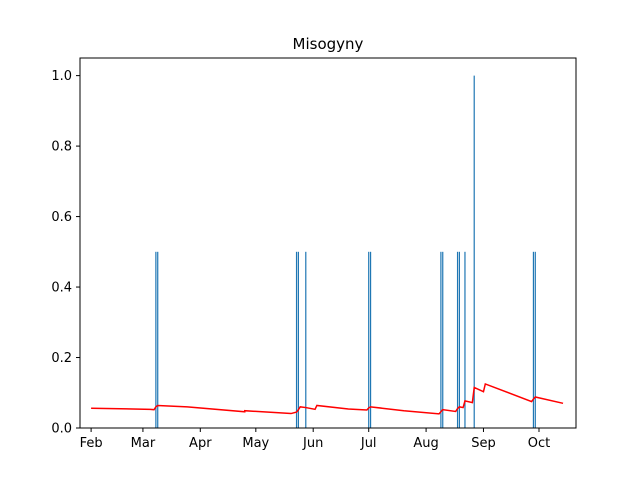  I want to click on y-axis: 0.0 0.2 0.4 0.6 0.8 1.0, so click(65, 253).